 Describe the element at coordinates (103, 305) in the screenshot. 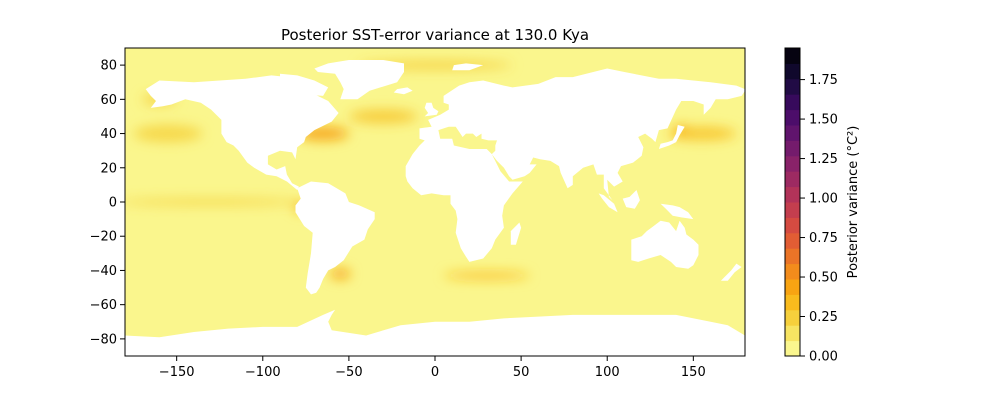

I see `y-tick-label: −60` at that location.